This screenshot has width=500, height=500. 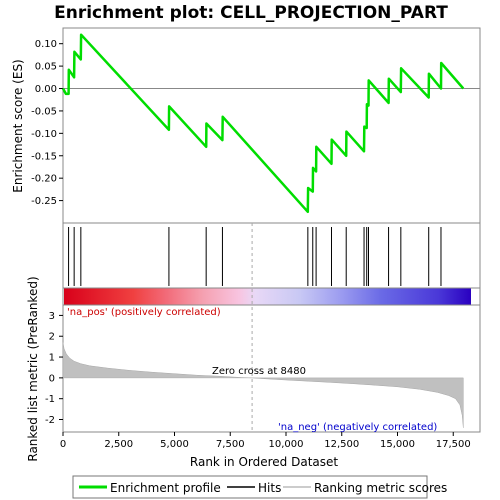 What do you see at coordinates (52, 316) in the screenshot?
I see `rank-y-tick-label: 3` at bounding box center [52, 316].